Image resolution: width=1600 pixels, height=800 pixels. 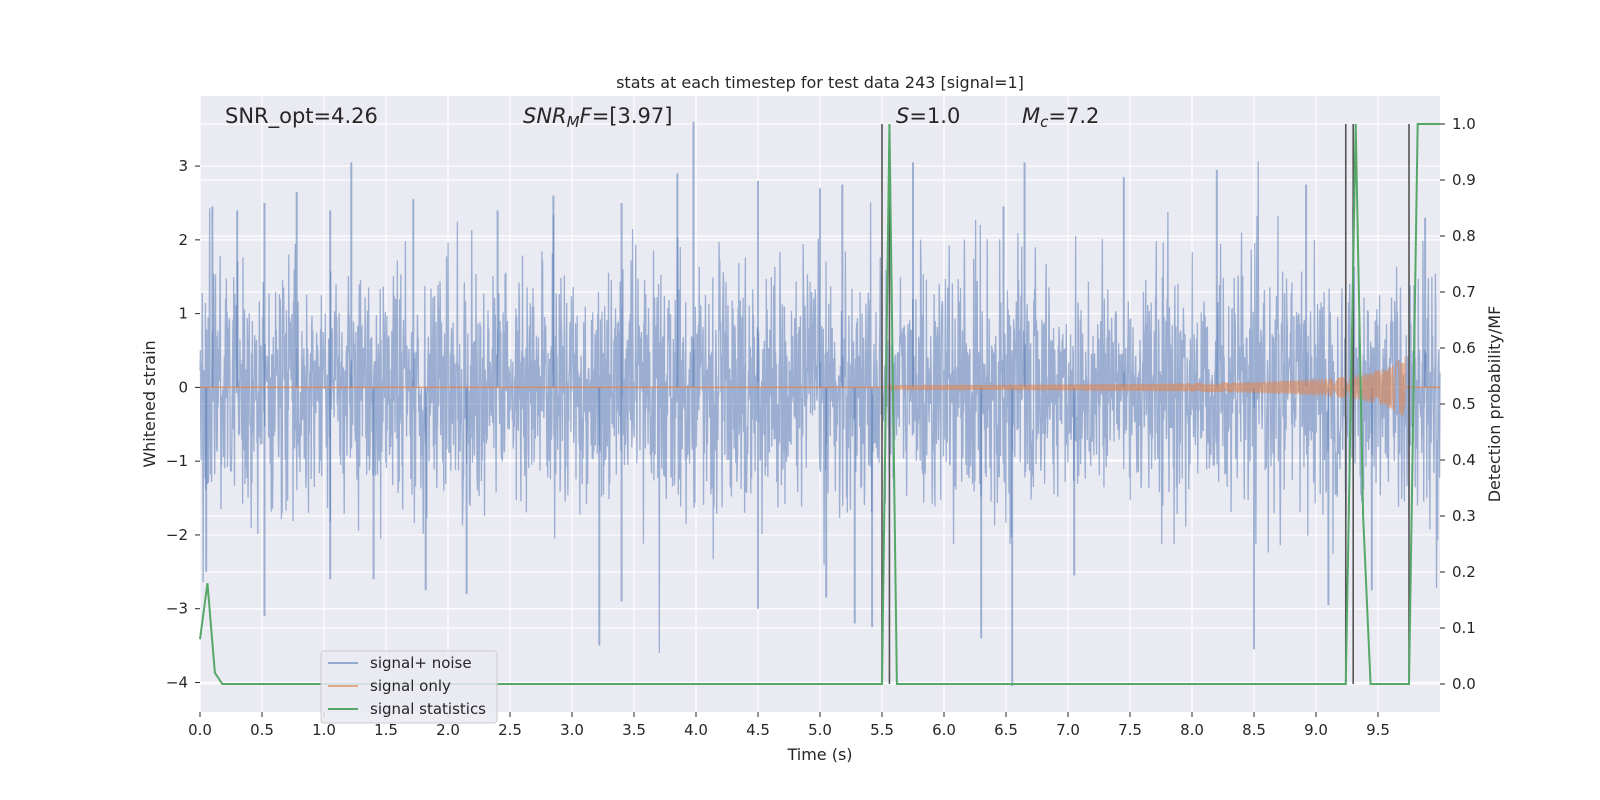 What do you see at coordinates (1464, 348) in the screenshot?
I see `y-right-tick-label: 0.6` at bounding box center [1464, 348].